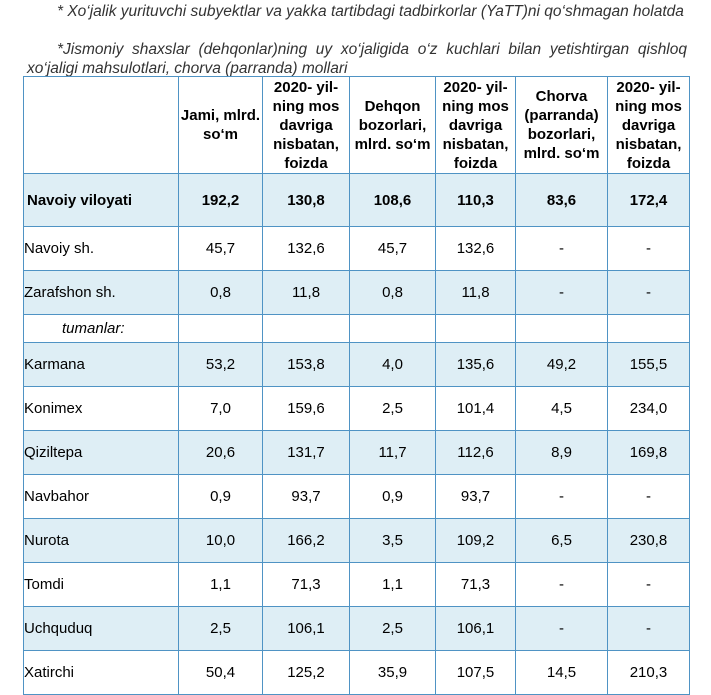  What do you see at coordinates (475, 200) in the screenshot?
I see `value-cell: 110,3` at bounding box center [475, 200].